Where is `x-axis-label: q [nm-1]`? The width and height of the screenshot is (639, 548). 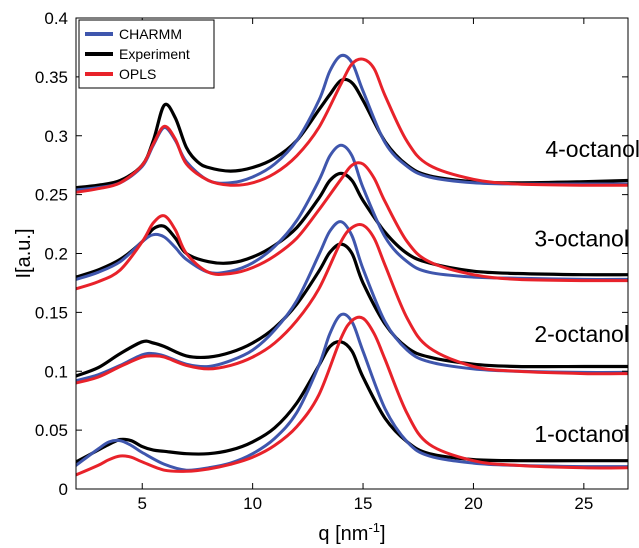
x-axis-label: q [nm-1] is located at coordinates (351, 532).